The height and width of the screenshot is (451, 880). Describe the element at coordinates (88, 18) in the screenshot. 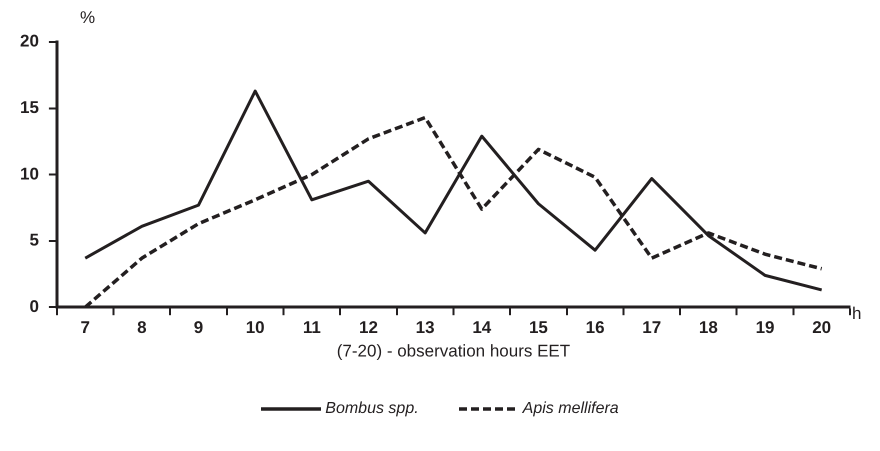

I see `y-axis-title: %` at that location.